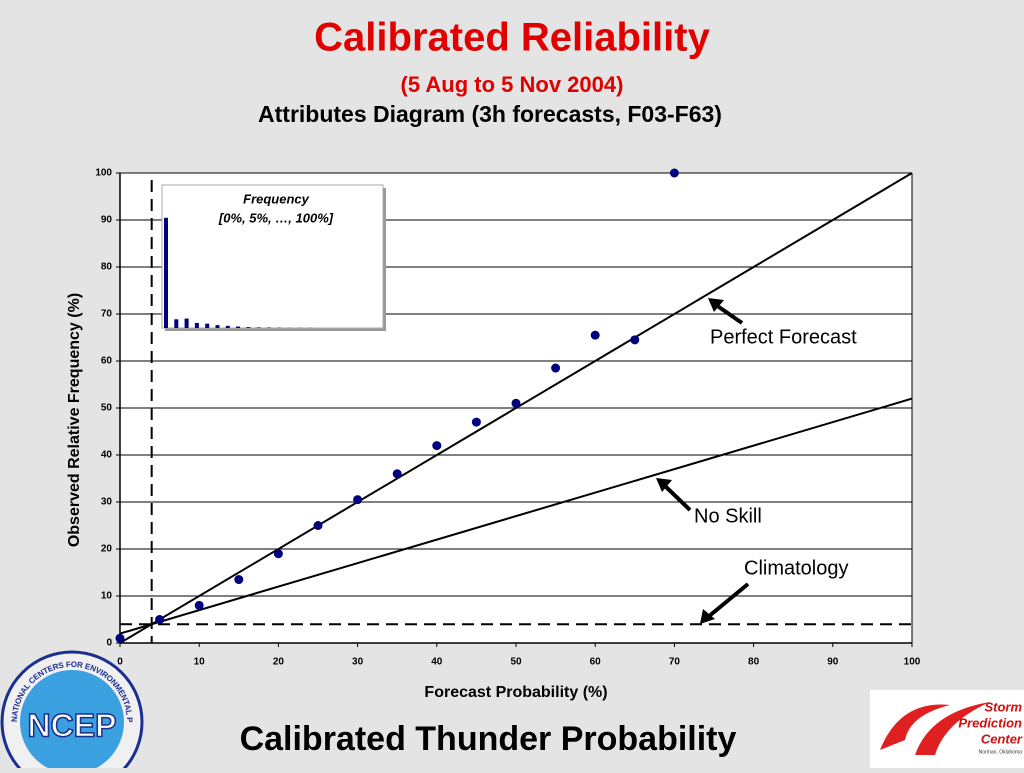  Describe the element at coordinates (107, 502) in the screenshot. I see `y-tick-label: 30` at that location.